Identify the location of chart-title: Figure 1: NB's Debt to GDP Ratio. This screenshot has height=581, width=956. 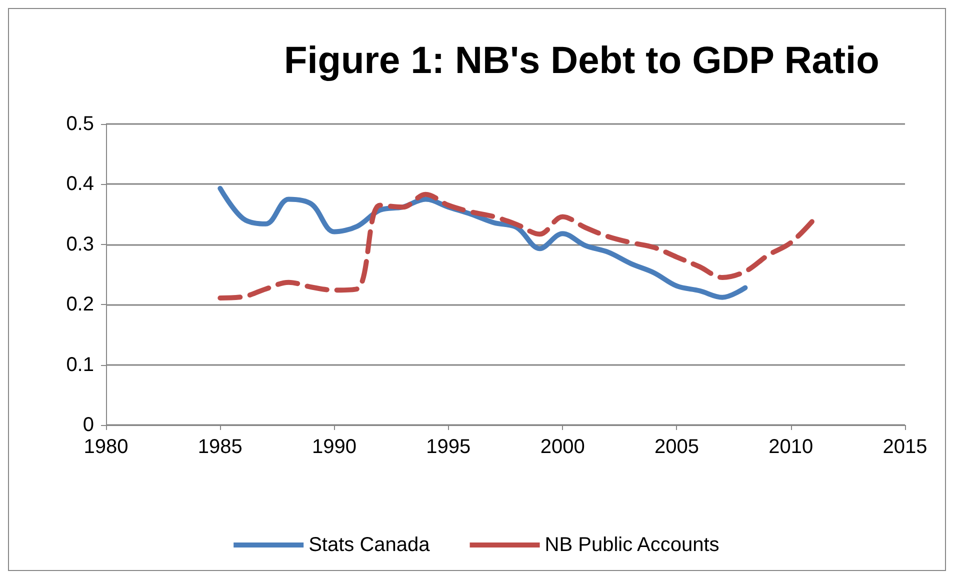
(582, 61).